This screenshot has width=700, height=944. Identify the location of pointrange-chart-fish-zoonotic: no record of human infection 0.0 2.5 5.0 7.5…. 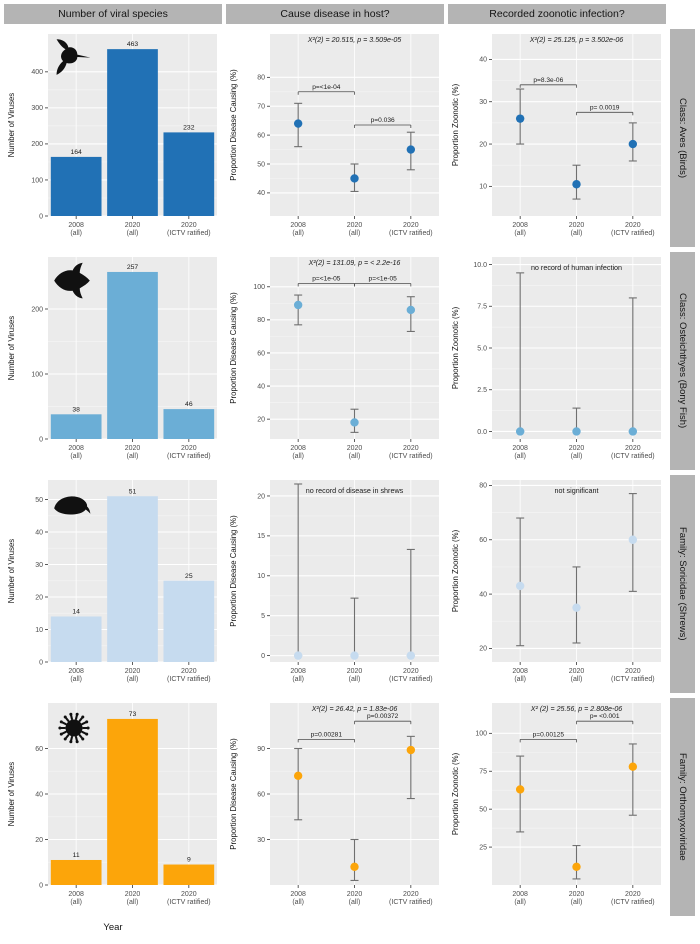
(556, 358).